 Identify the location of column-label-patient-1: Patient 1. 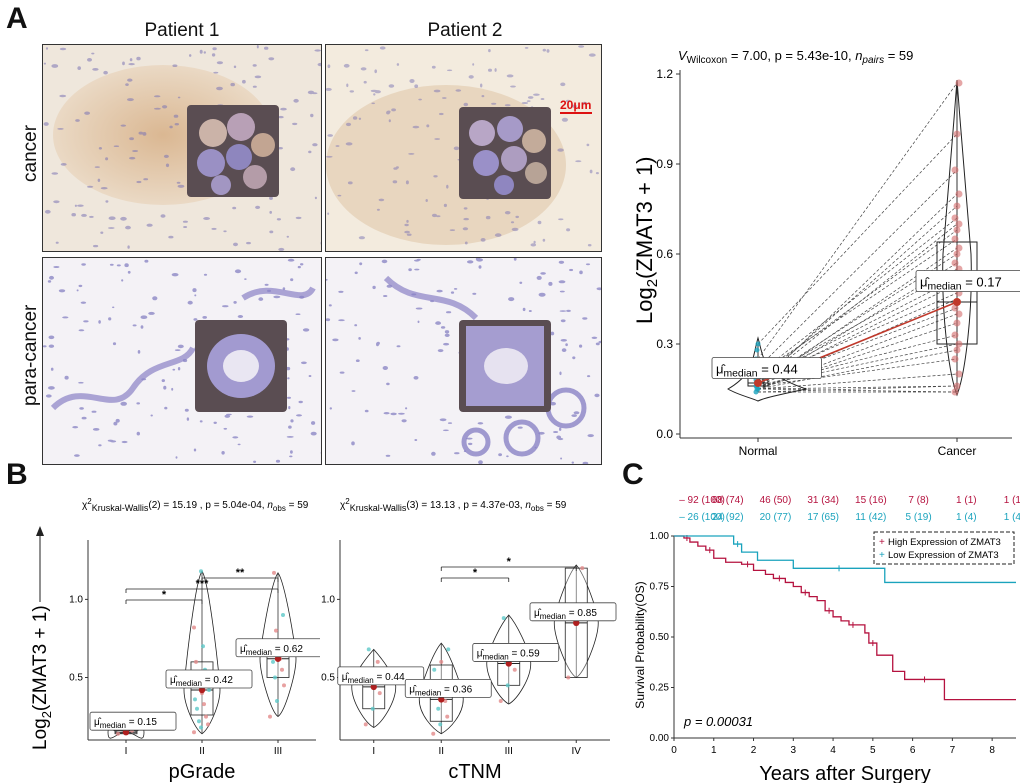
(182, 30).